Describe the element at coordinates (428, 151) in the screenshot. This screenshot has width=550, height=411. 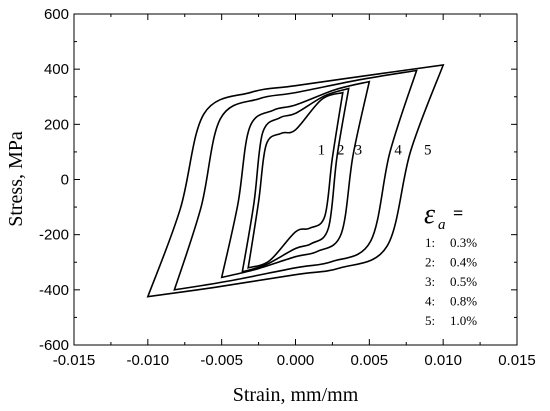
I see `curve-label-5: 5` at that location.